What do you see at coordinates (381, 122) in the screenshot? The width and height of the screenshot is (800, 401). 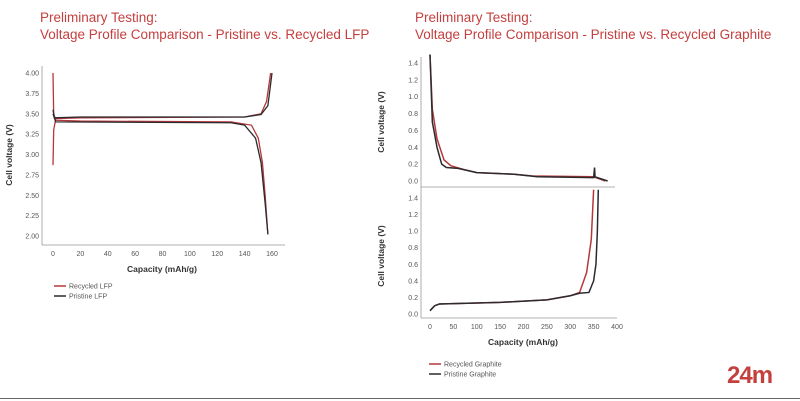 I see `graphite-top-y-label: Cell voltage (V)` at bounding box center [381, 122].